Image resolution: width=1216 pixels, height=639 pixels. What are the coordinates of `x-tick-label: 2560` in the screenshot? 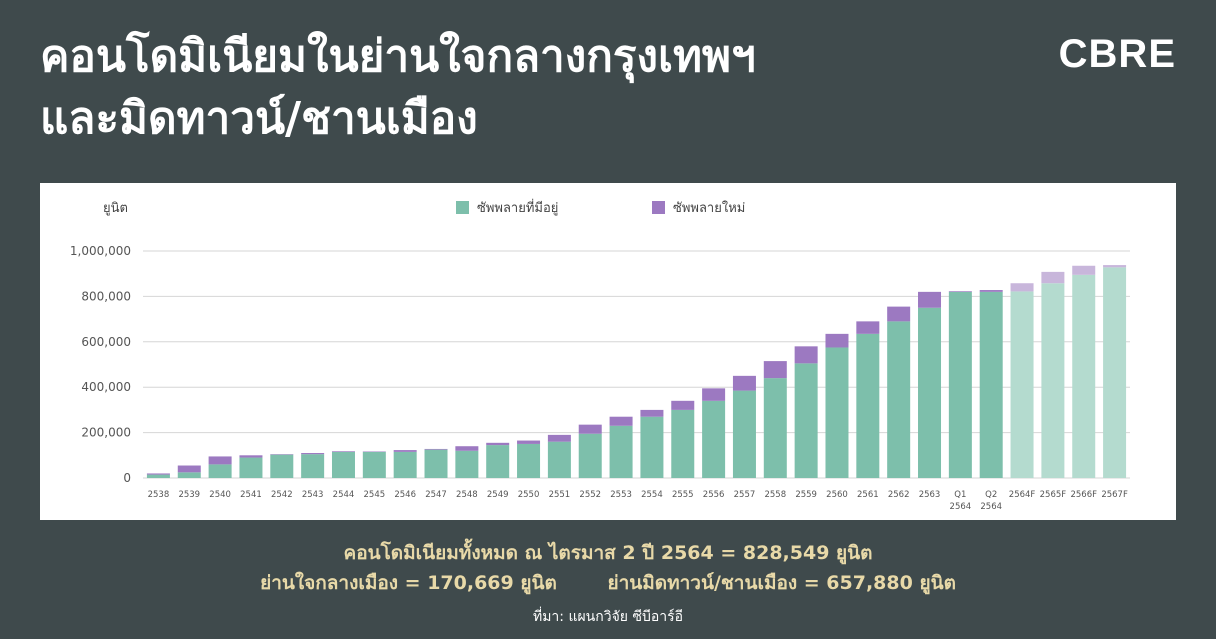 It's located at (837, 495).